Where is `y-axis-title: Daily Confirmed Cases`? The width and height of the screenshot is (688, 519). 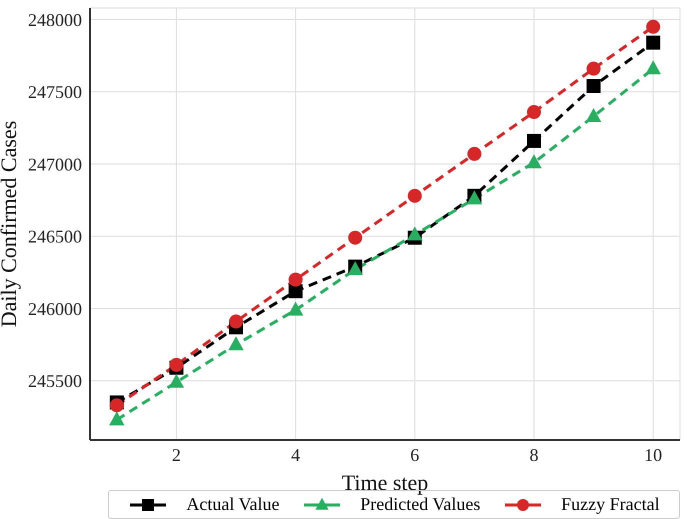 y-axis-title: Daily Confirmed Cases is located at coordinates (10, 224).